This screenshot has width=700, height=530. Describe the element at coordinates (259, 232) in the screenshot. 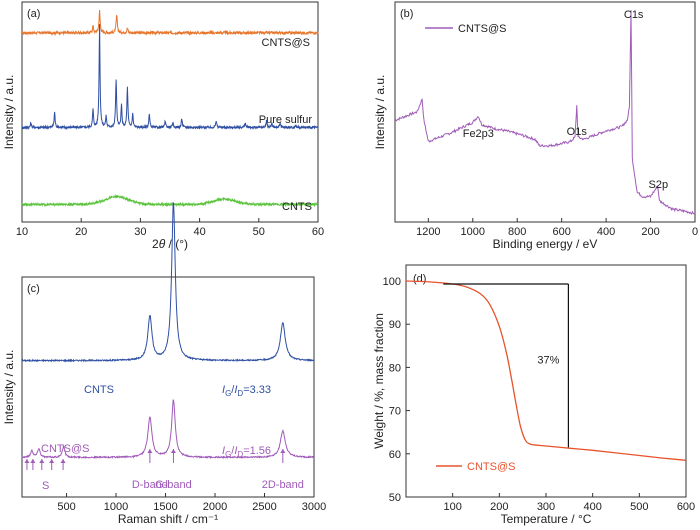

I see `panel-a-x-tick-label-4: 50` at that location.